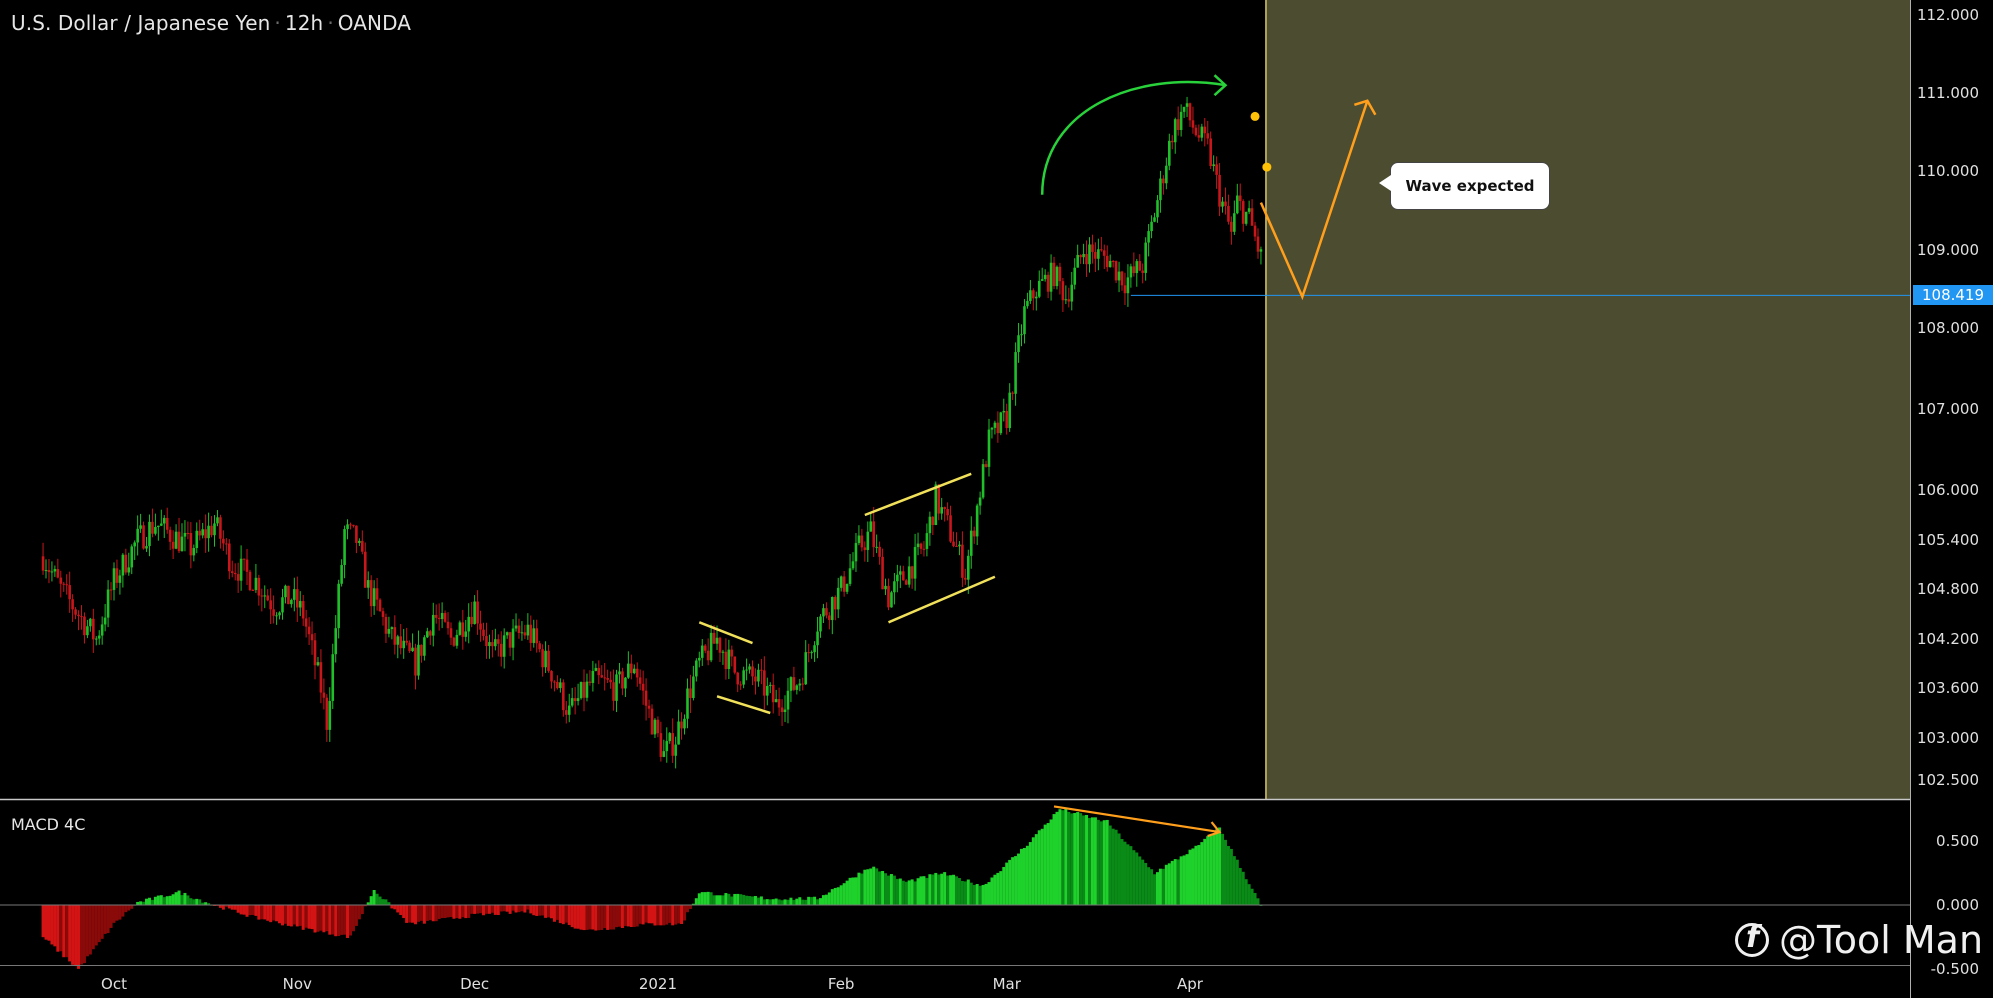 This screenshot has width=1993, height=998. What do you see at coordinates (1947, 589) in the screenshot?
I see `price-tick-label: 104.800` at bounding box center [1947, 589].